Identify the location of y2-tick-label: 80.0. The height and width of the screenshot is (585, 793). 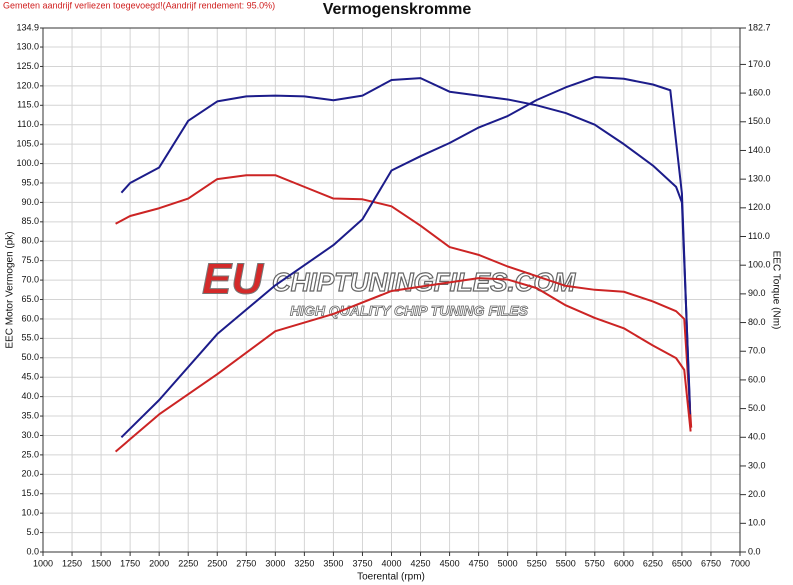
(757, 322).